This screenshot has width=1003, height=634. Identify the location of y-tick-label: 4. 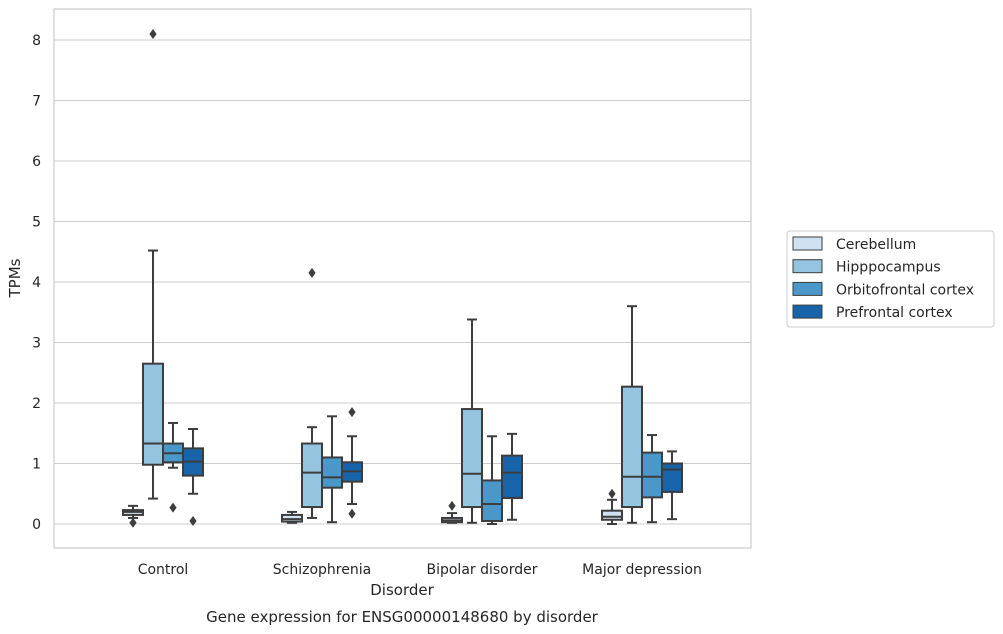
(36, 283).